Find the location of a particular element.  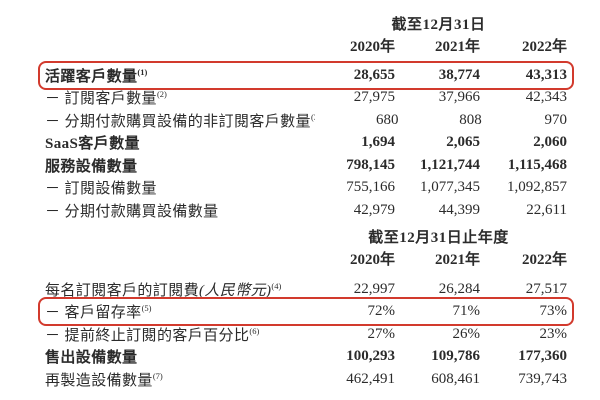

footnote-marker: (3) is located at coordinates (312, 116).